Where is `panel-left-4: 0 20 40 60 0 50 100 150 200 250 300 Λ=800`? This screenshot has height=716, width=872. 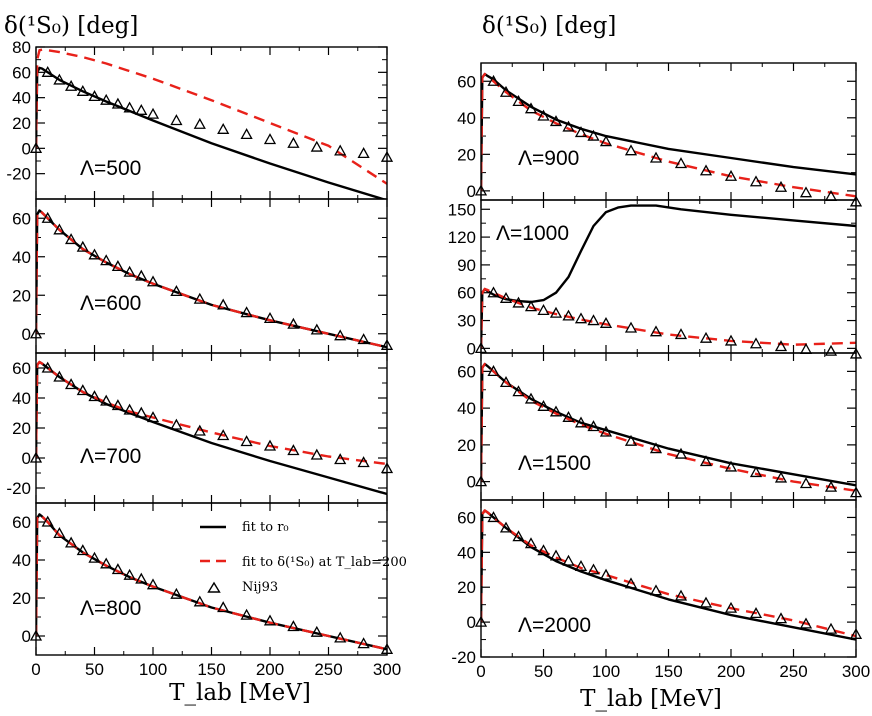 panel-left-4: 0 20 40 60 0 50 100 150 200 250 300 Λ=800 is located at coordinates (206, 590).